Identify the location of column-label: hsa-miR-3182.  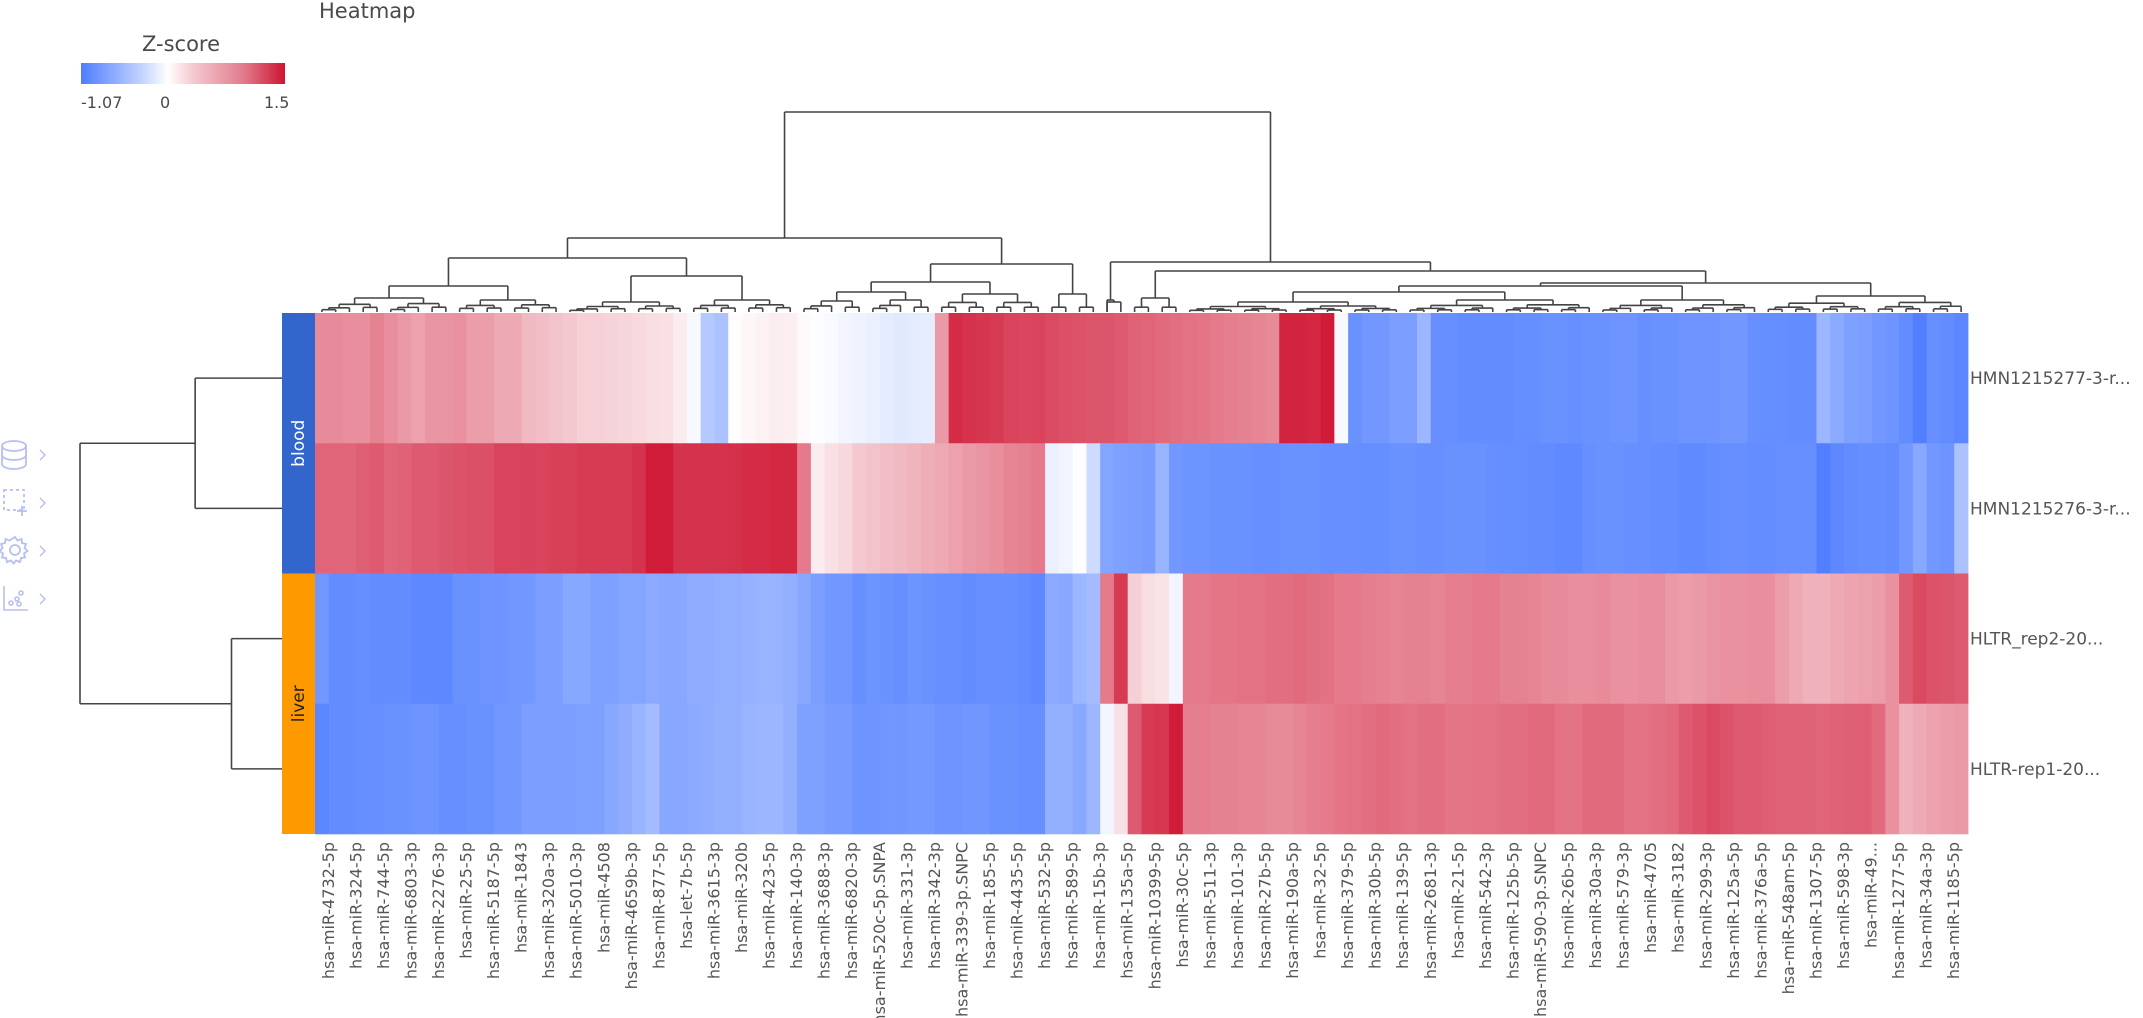
(1678, 897).